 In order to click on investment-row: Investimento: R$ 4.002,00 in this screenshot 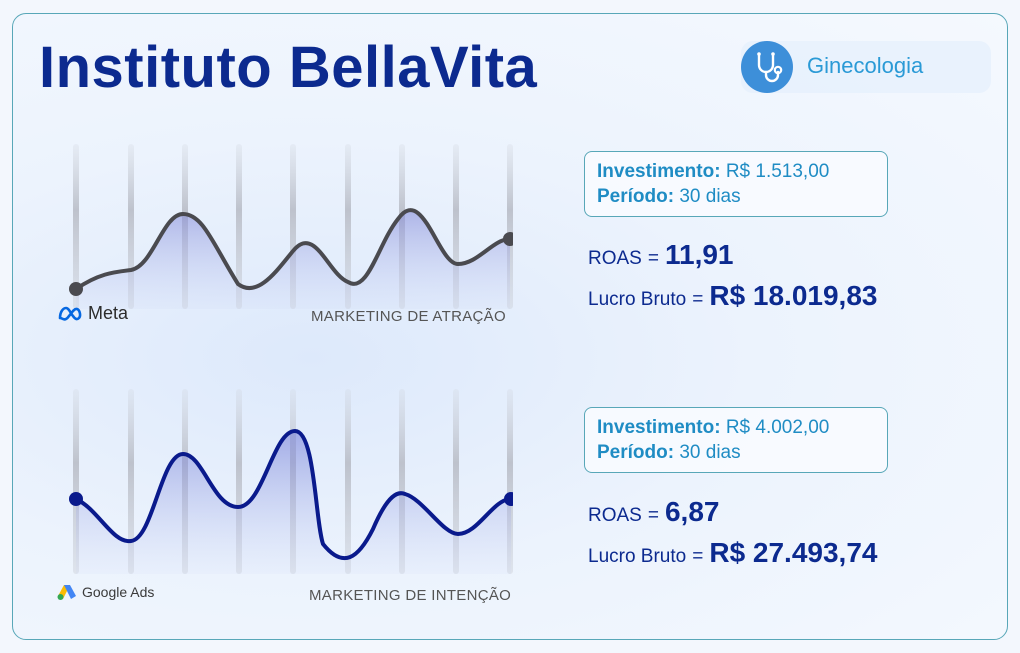, I will do `click(736, 427)`.